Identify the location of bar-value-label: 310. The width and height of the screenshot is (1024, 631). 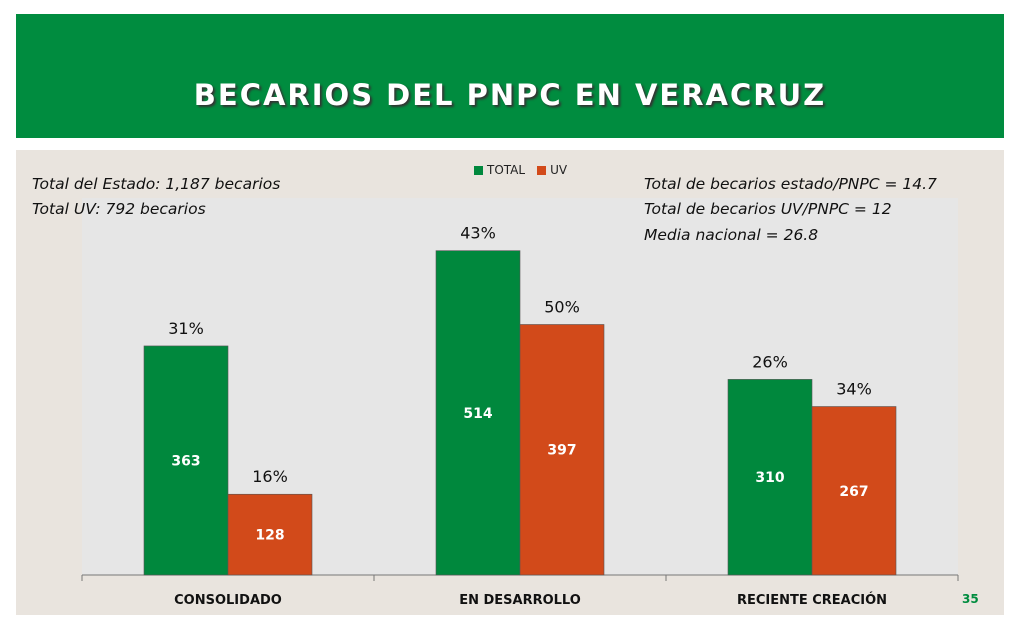
(769, 478).